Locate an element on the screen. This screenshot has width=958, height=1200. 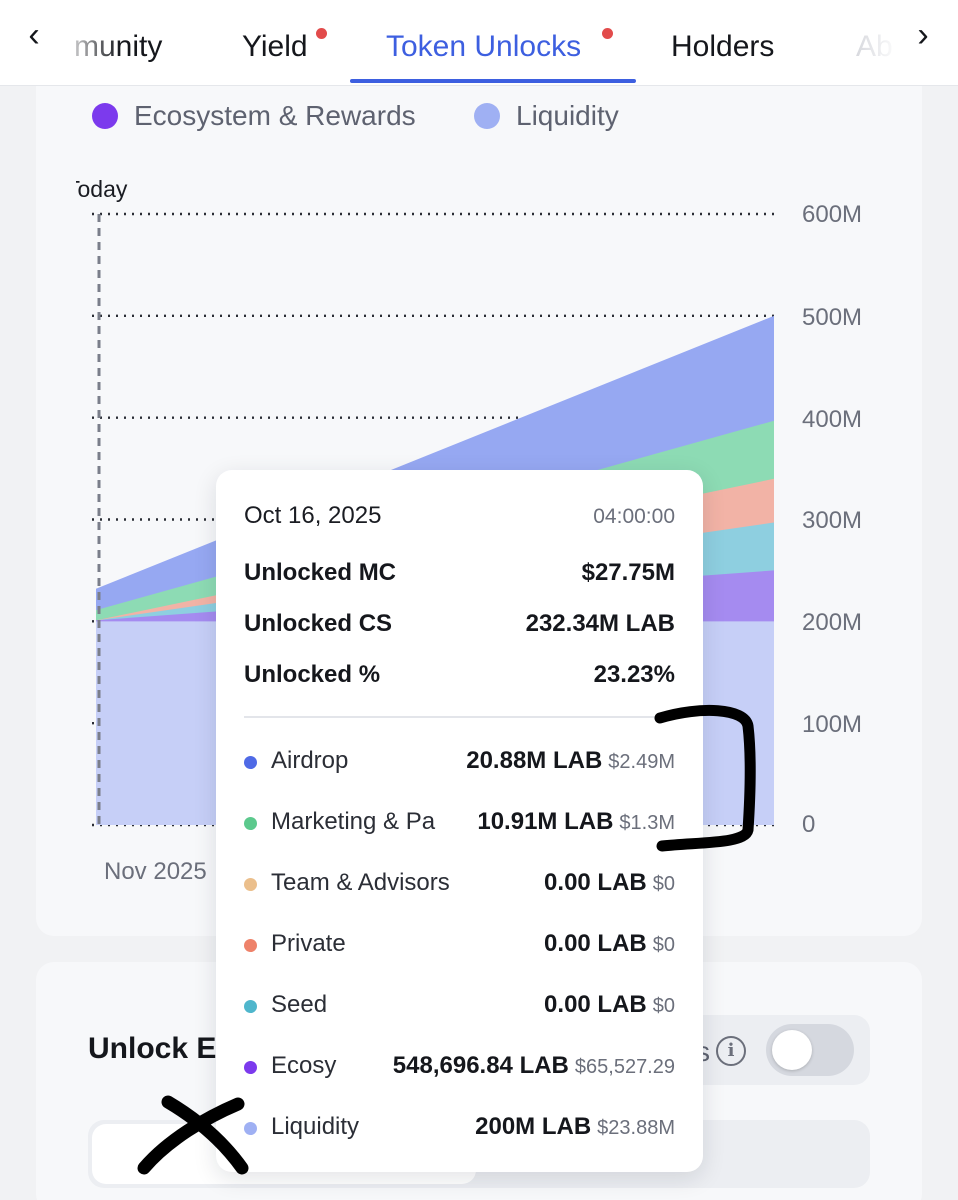
team-dot is located at coordinates (250, 884).